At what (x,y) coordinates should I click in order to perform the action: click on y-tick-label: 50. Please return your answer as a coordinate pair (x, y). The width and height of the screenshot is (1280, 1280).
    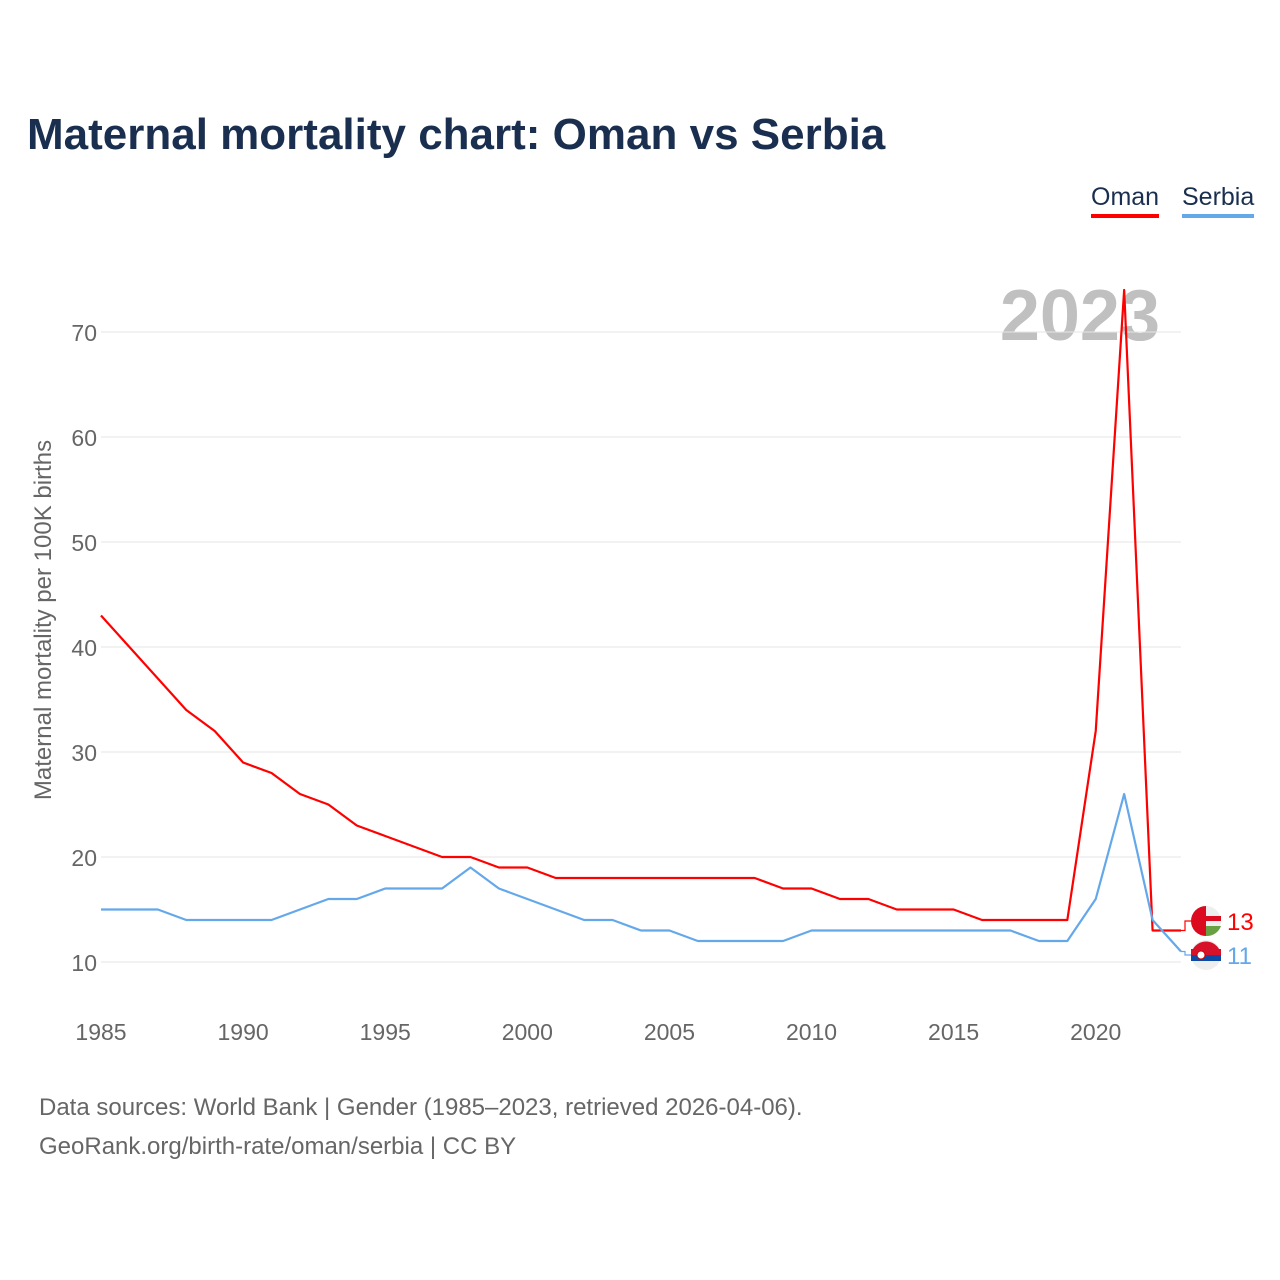
    Looking at the image, I should click on (84, 543).